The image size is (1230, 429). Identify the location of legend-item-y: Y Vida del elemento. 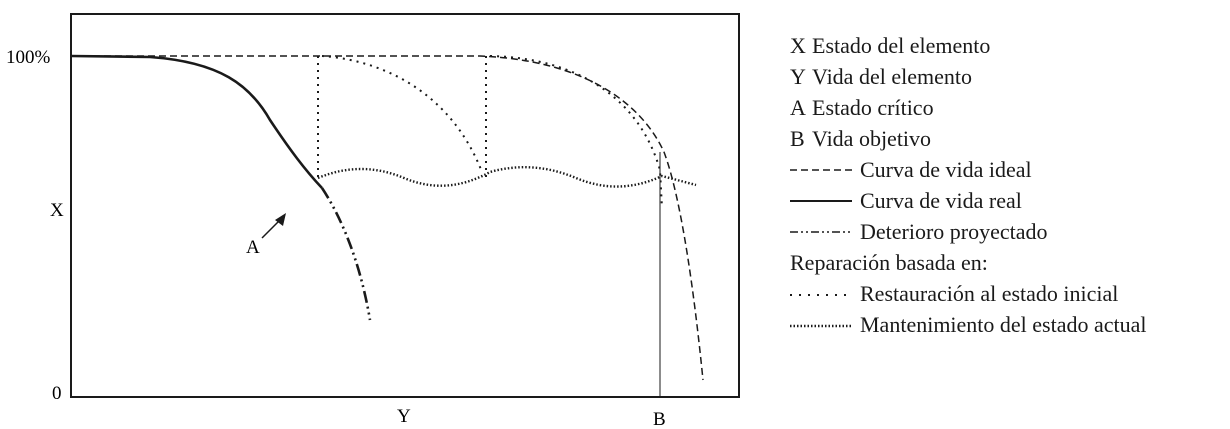
(1010, 76).